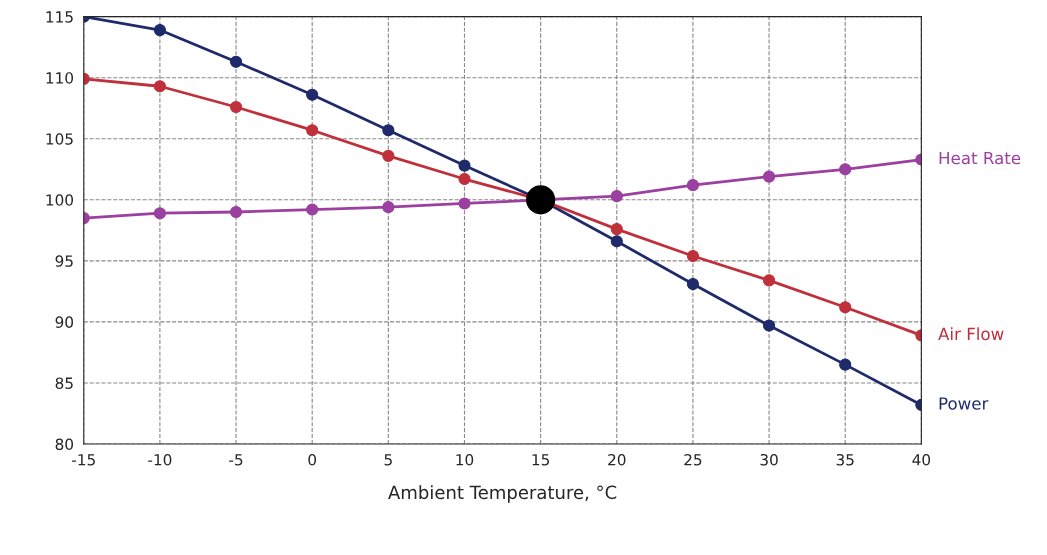  Describe the element at coordinates (64, 322) in the screenshot. I see `y-tick-label: 90` at that location.